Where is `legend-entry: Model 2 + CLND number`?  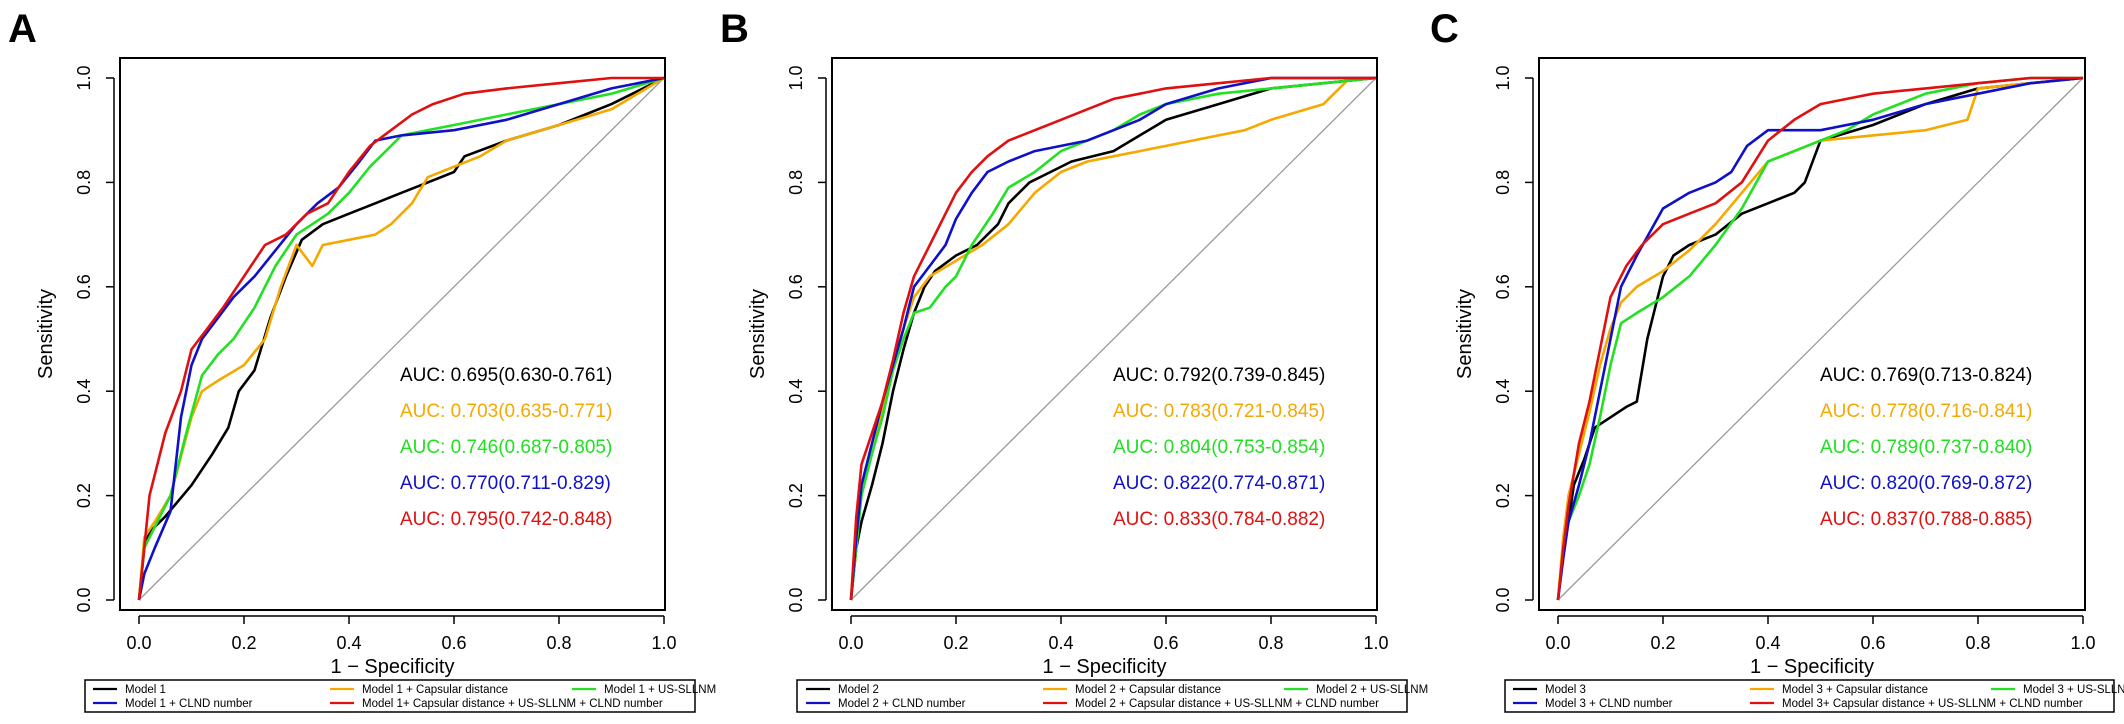 legend-entry: Model 2 + CLND number is located at coordinates (902, 704).